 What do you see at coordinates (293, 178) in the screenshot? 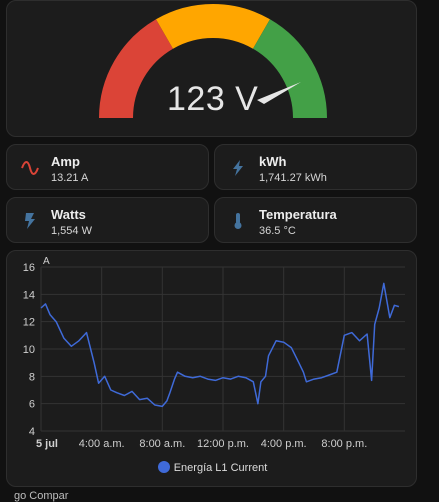
I see `kwh-state: 1,741.27 kWh` at bounding box center [293, 178].